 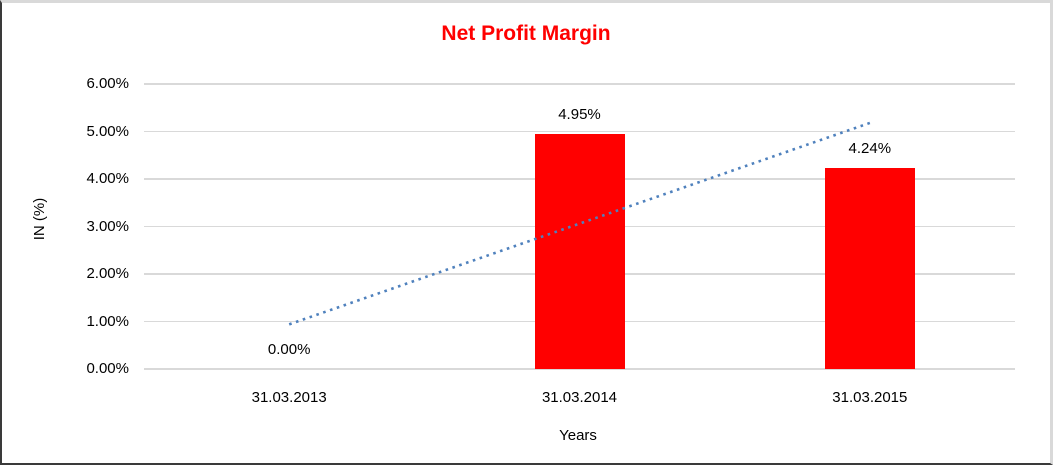 I want to click on bar-31.03.2015, so click(x=869, y=268).